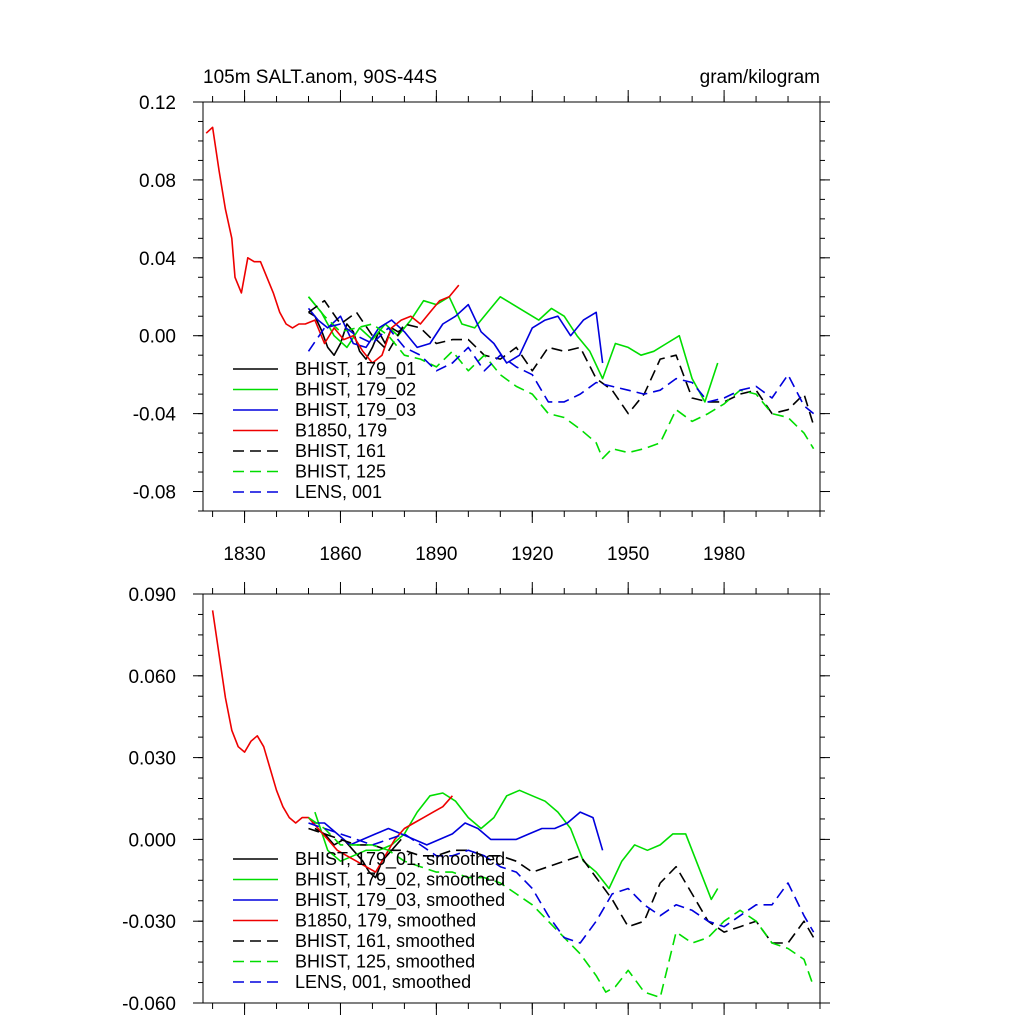  I want to click on x-tick-label: 1860, so click(340, 554).